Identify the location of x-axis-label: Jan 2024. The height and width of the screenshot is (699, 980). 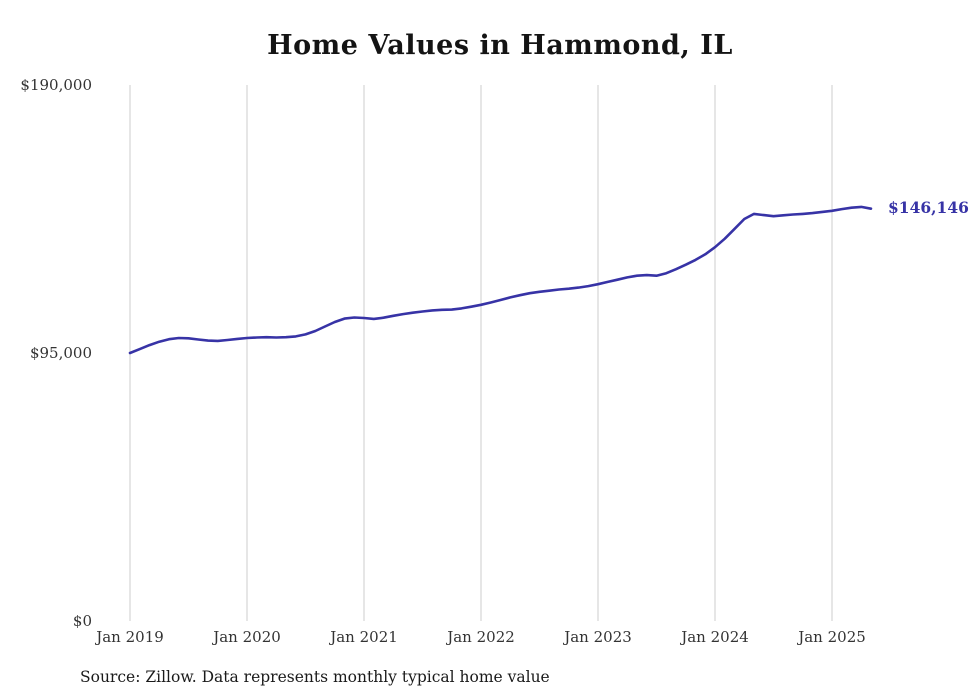
(715, 637).